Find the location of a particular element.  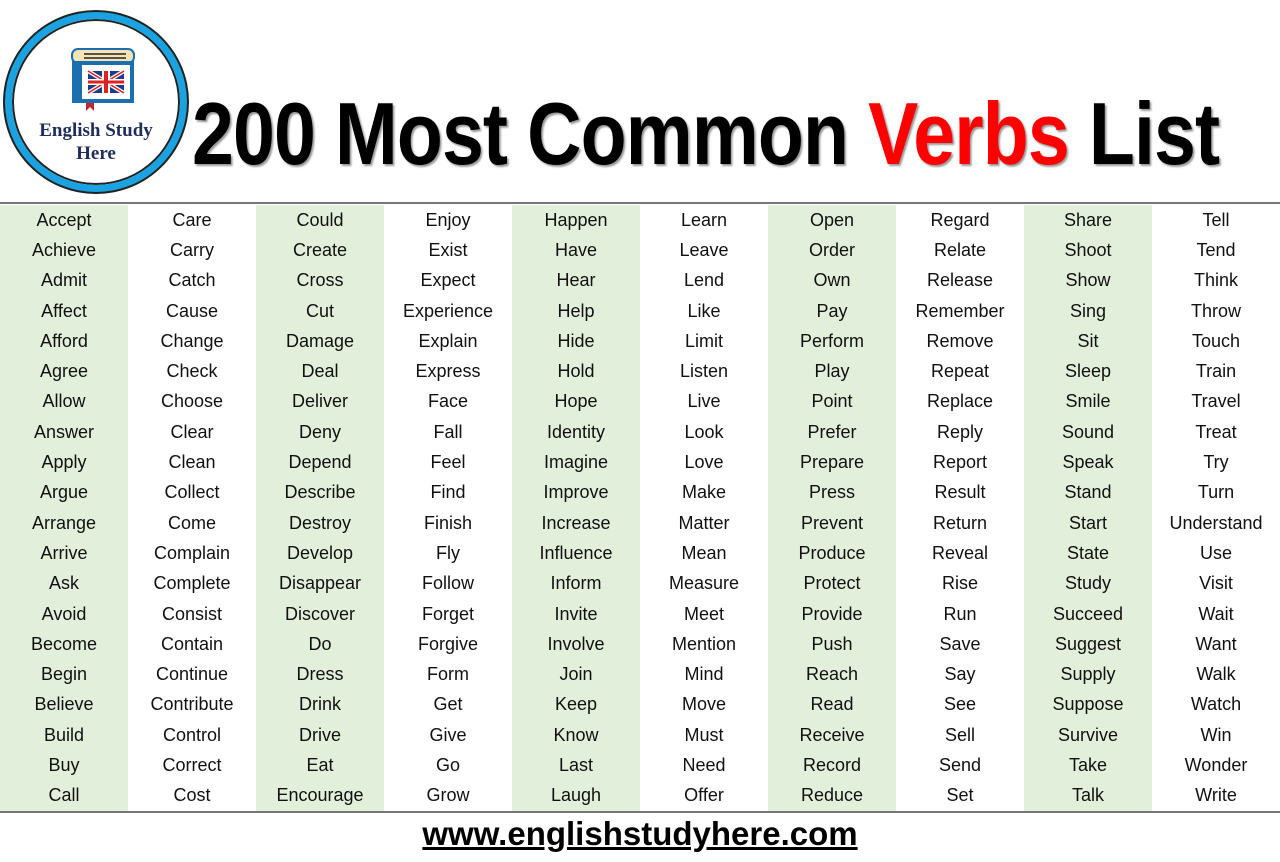

verb-cell: Expect is located at coordinates (448, 280).